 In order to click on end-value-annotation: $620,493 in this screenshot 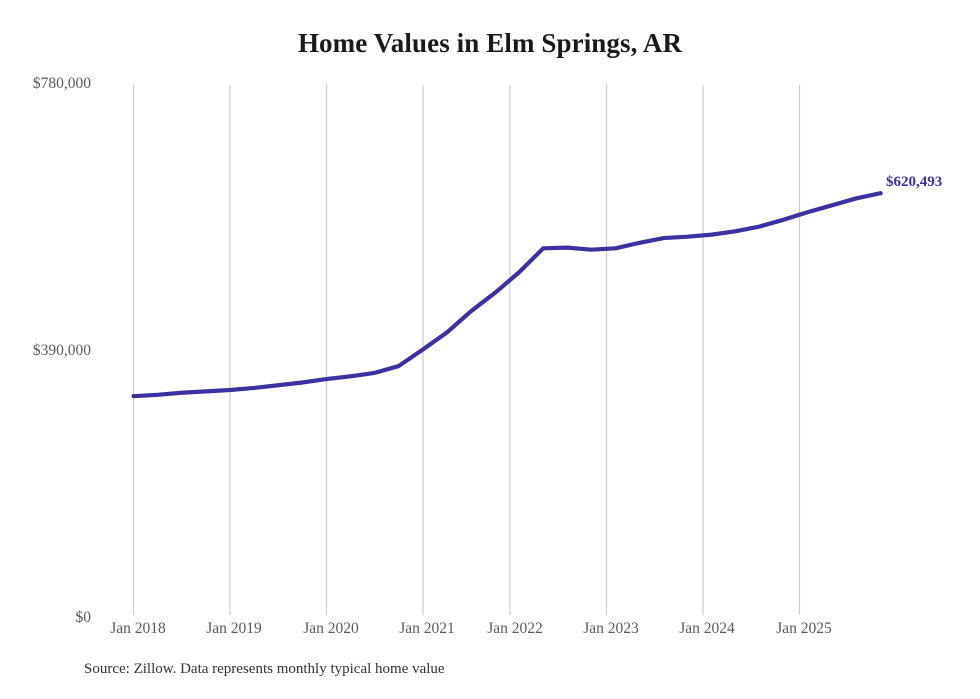, I will do `click(914, 182)`.